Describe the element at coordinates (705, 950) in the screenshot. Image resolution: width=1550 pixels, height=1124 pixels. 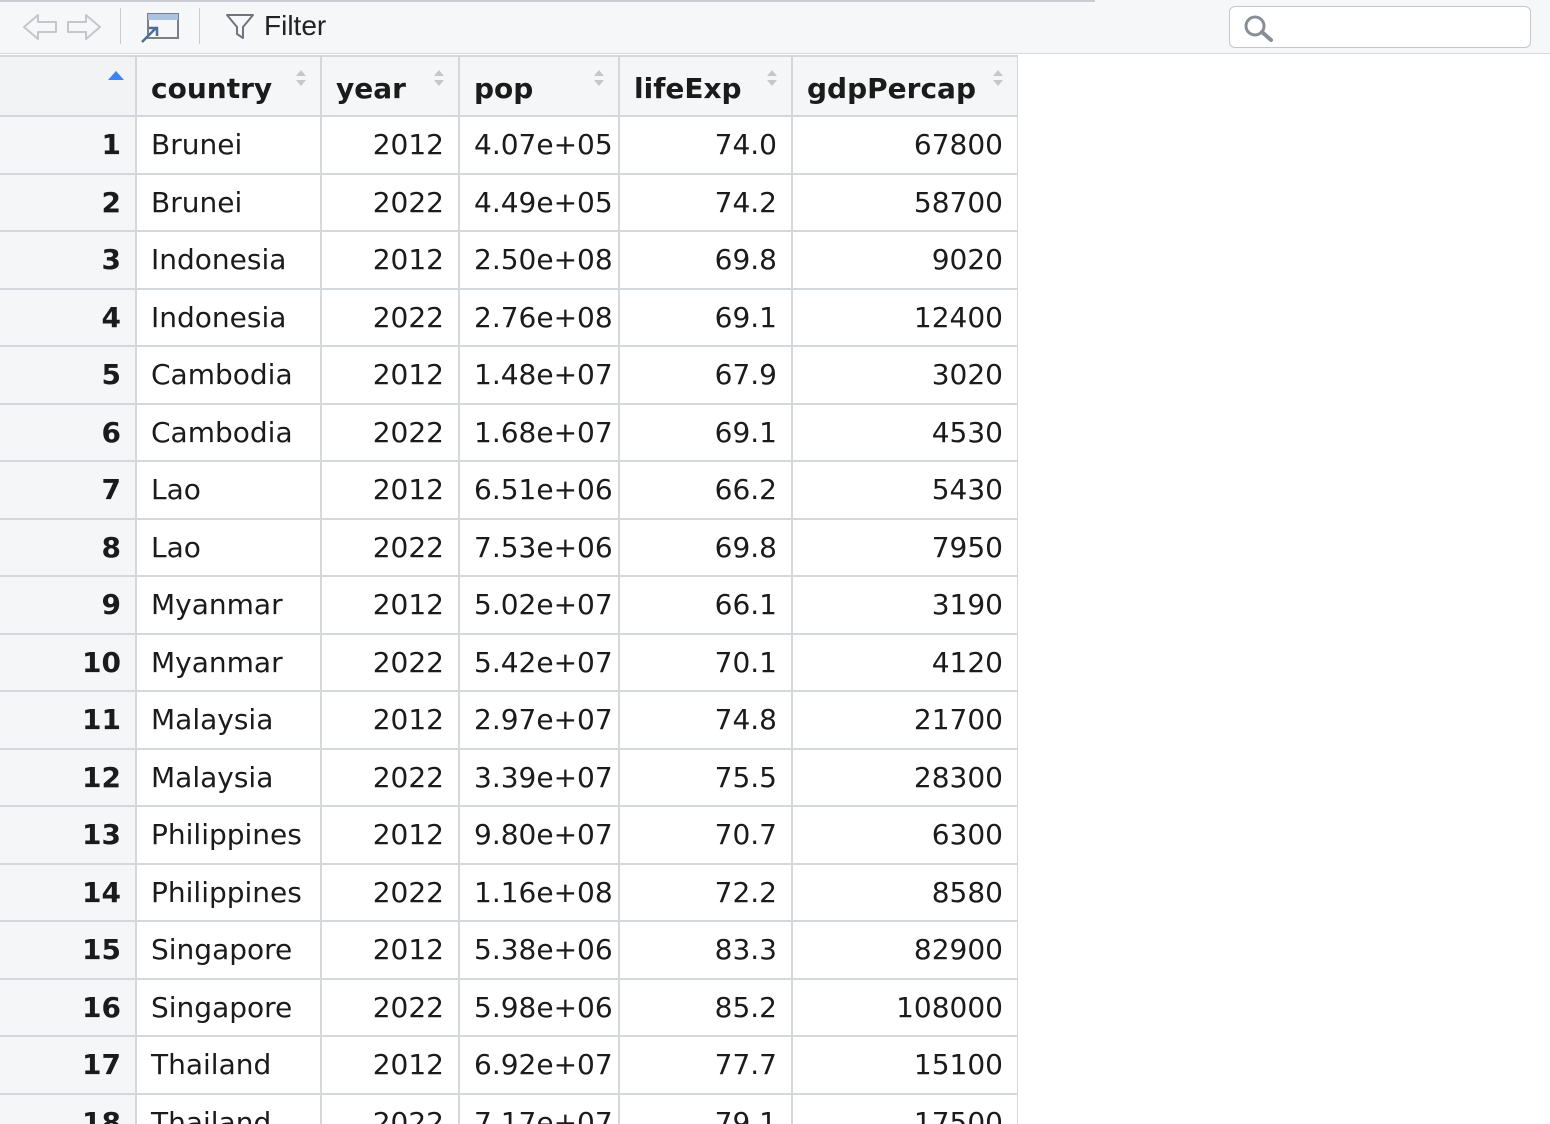
I see `cell-lifeExp: 83.3` at that location.